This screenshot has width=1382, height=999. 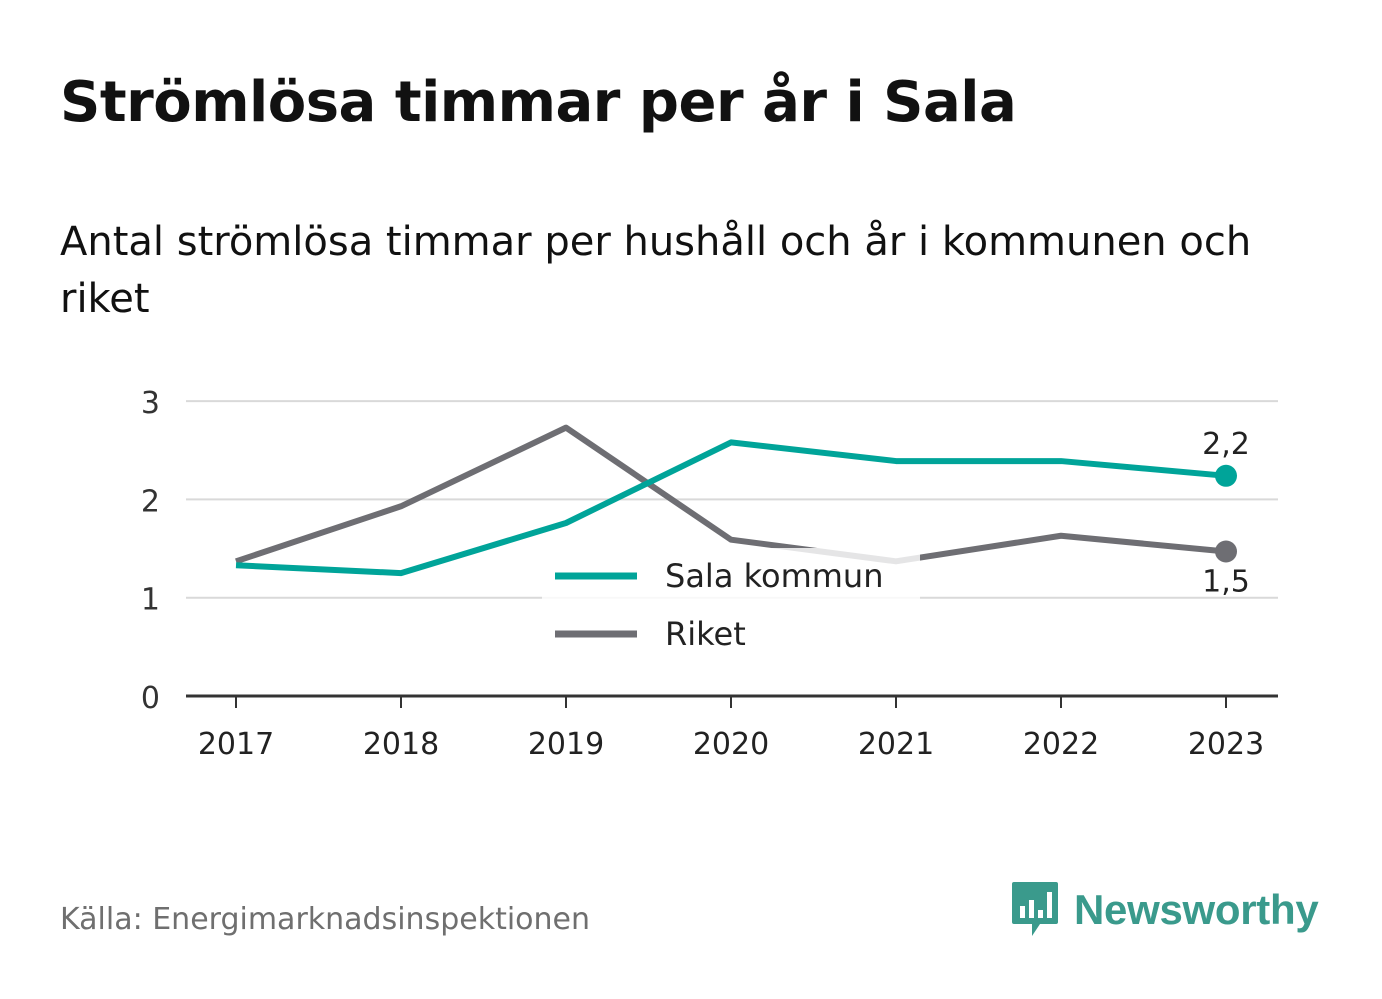 What do you see at coordinates (1226, 513) in the screenshot?
I see `end-labels: 2,2 1,5` at bounding box center [1226, 513].